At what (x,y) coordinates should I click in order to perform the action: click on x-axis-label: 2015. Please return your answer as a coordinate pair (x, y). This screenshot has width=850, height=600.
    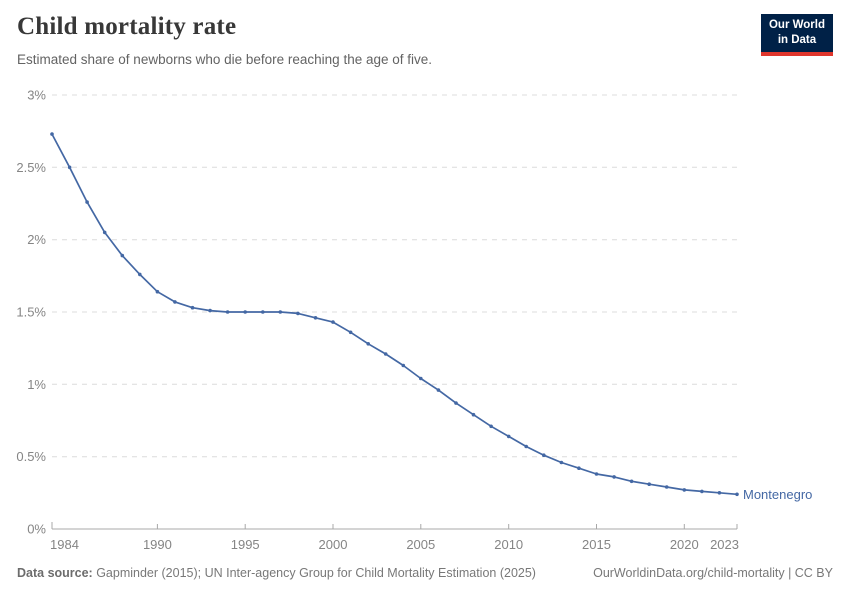
    Looking at the image, I should click on (596, 544).